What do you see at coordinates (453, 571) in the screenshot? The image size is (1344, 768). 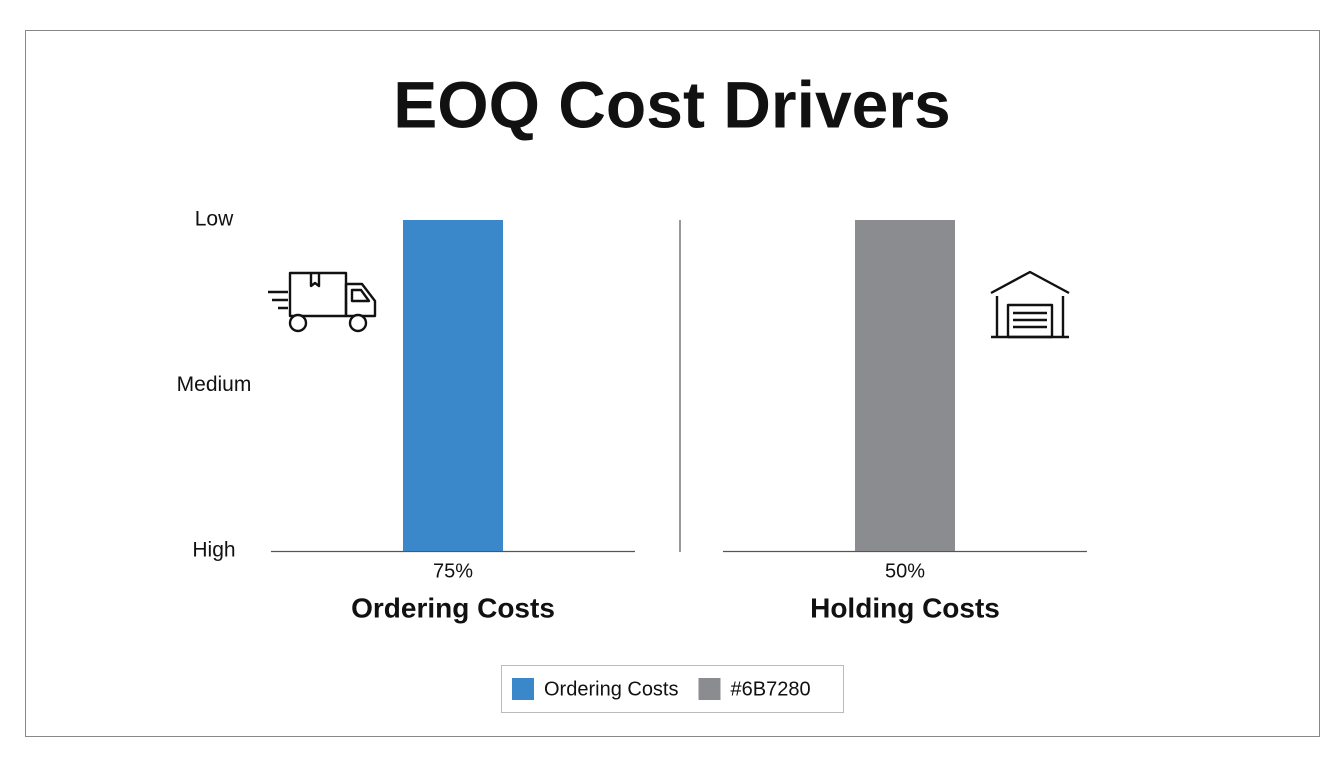 I see `bar-label: 75%` at bounding box center [453, 571].